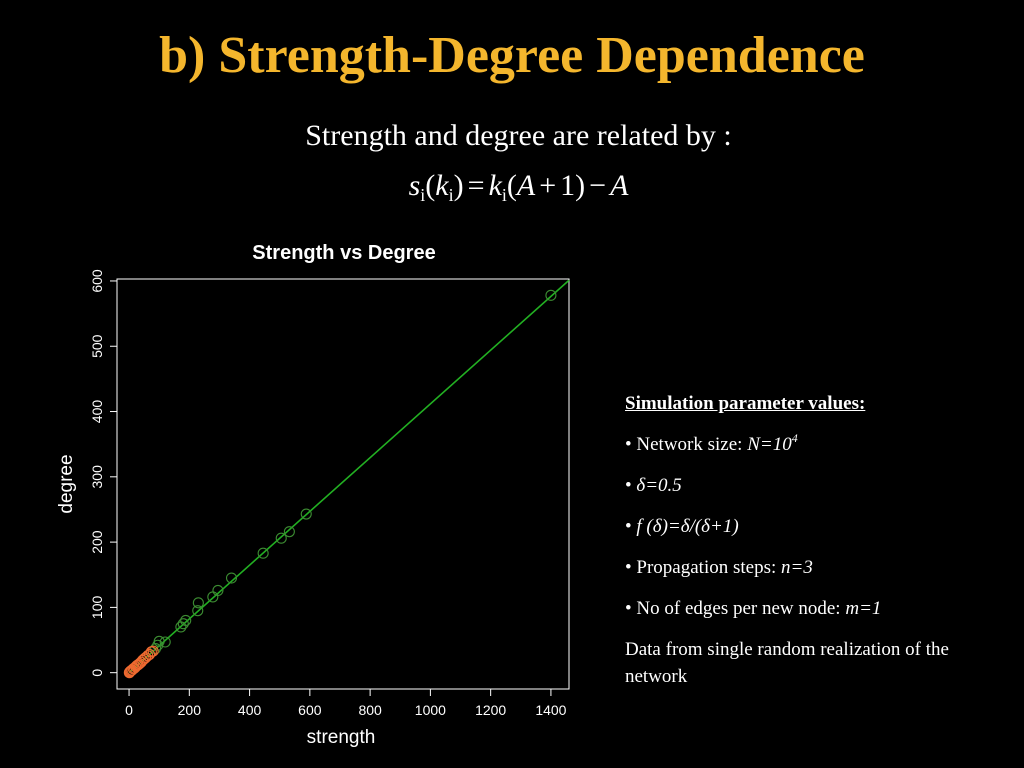 The height and width of the screenshot is (768, 1024). Describe the element at coordinates (97, 281) in the screenshot. I see `y-tick-label: 600` at that location.